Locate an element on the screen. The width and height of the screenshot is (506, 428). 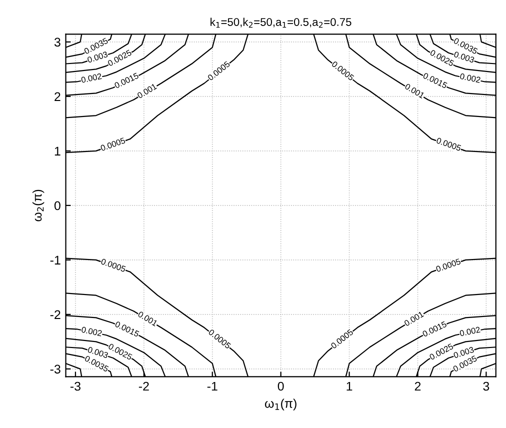
x-tick-label: -2 is located at coordinates (143, 386).